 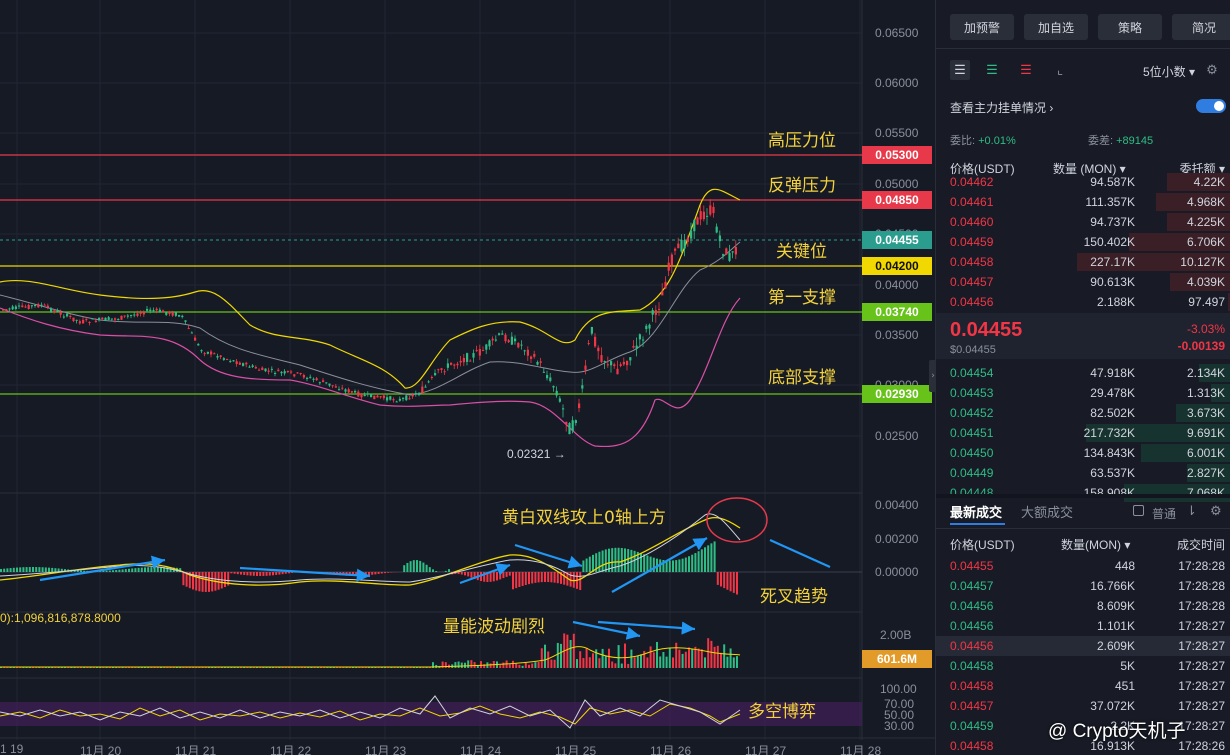 What do you see at coordinates (1083, 182) in the screenshot?
I see `ask-row: 0.04462 94.587K 4.22K` at bounding box center [1083, 182].